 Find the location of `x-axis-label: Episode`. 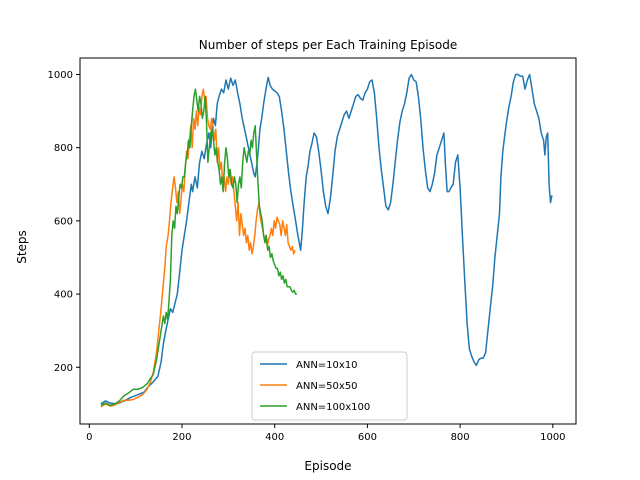

x-axis-label: Episode is located at coordinates (327, 466).